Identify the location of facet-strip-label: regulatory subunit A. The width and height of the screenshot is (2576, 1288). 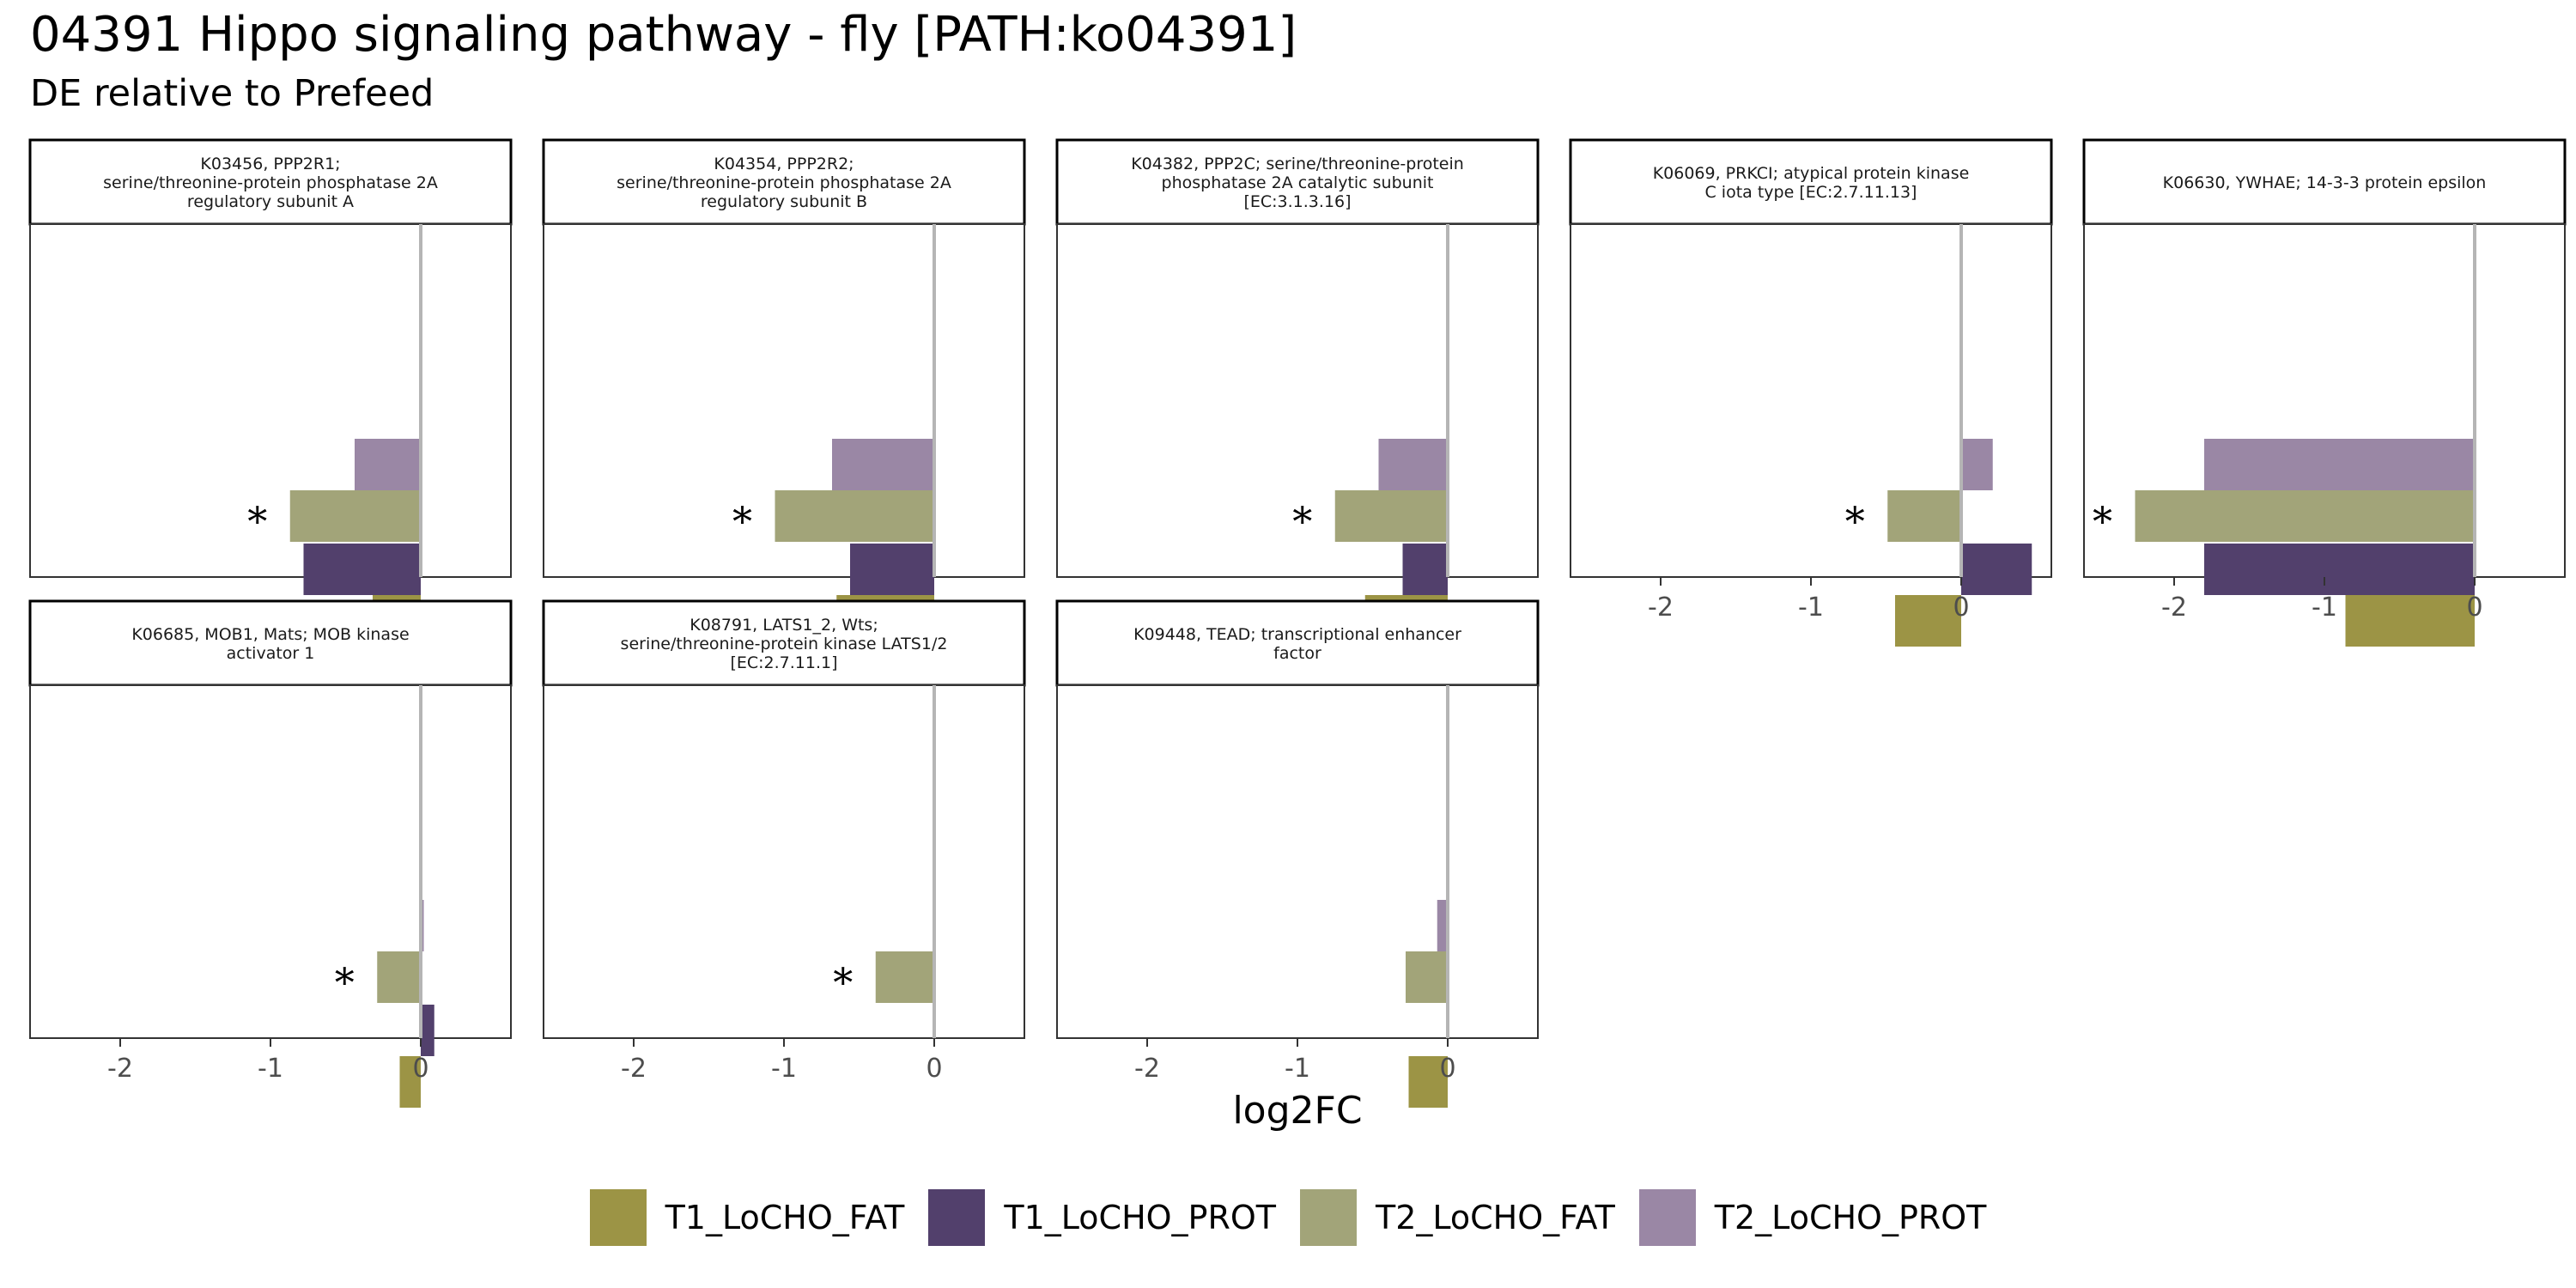
(270, 202).